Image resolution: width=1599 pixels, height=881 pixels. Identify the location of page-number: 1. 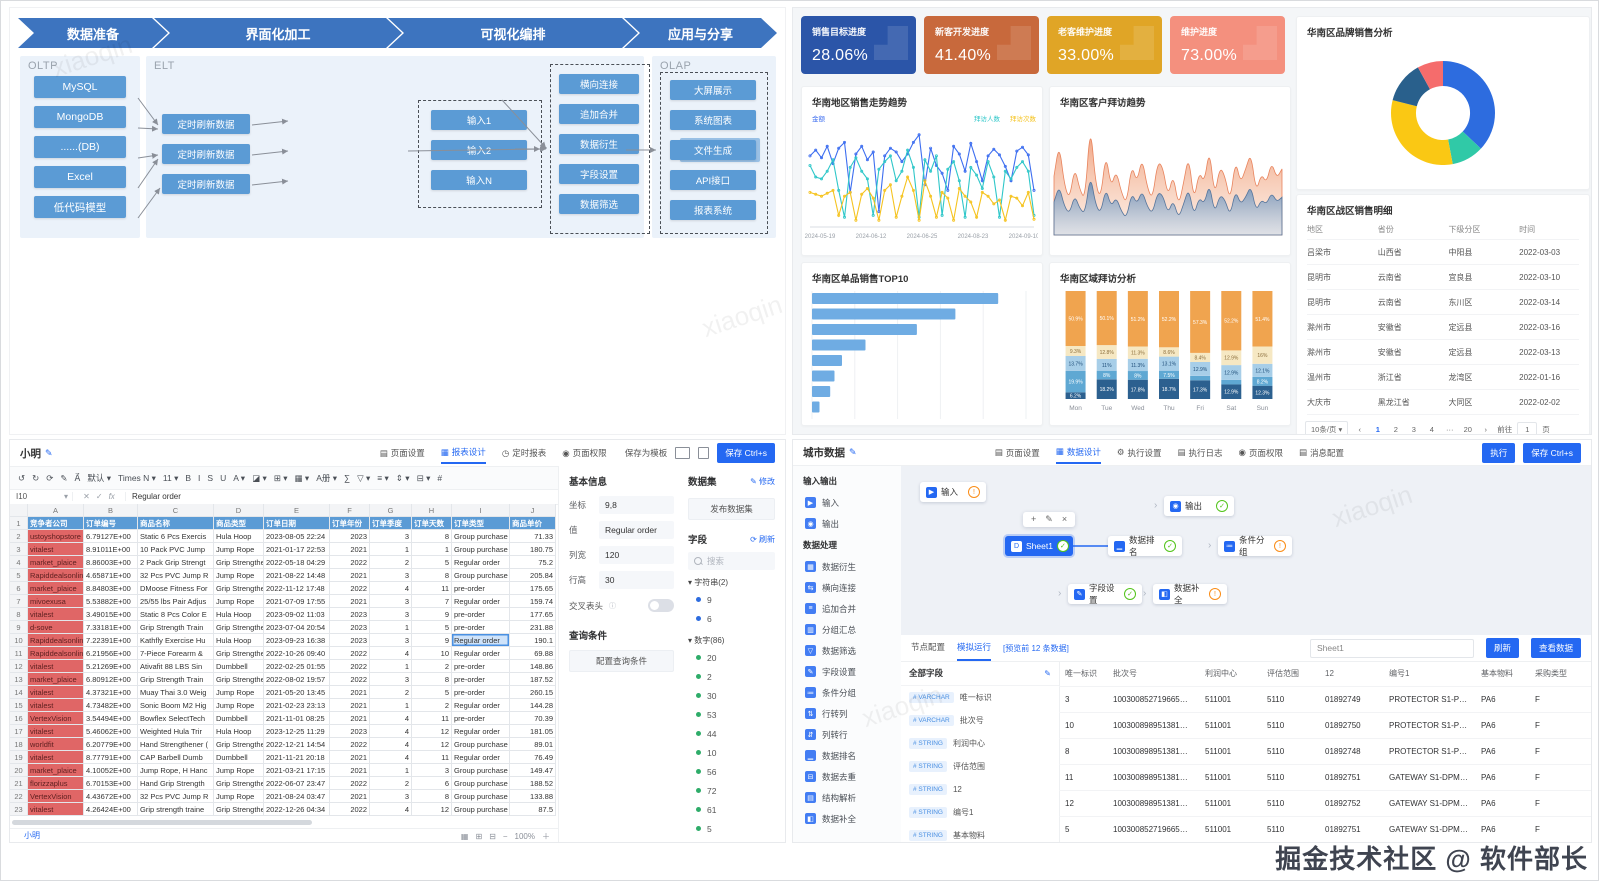
(1377, 429).